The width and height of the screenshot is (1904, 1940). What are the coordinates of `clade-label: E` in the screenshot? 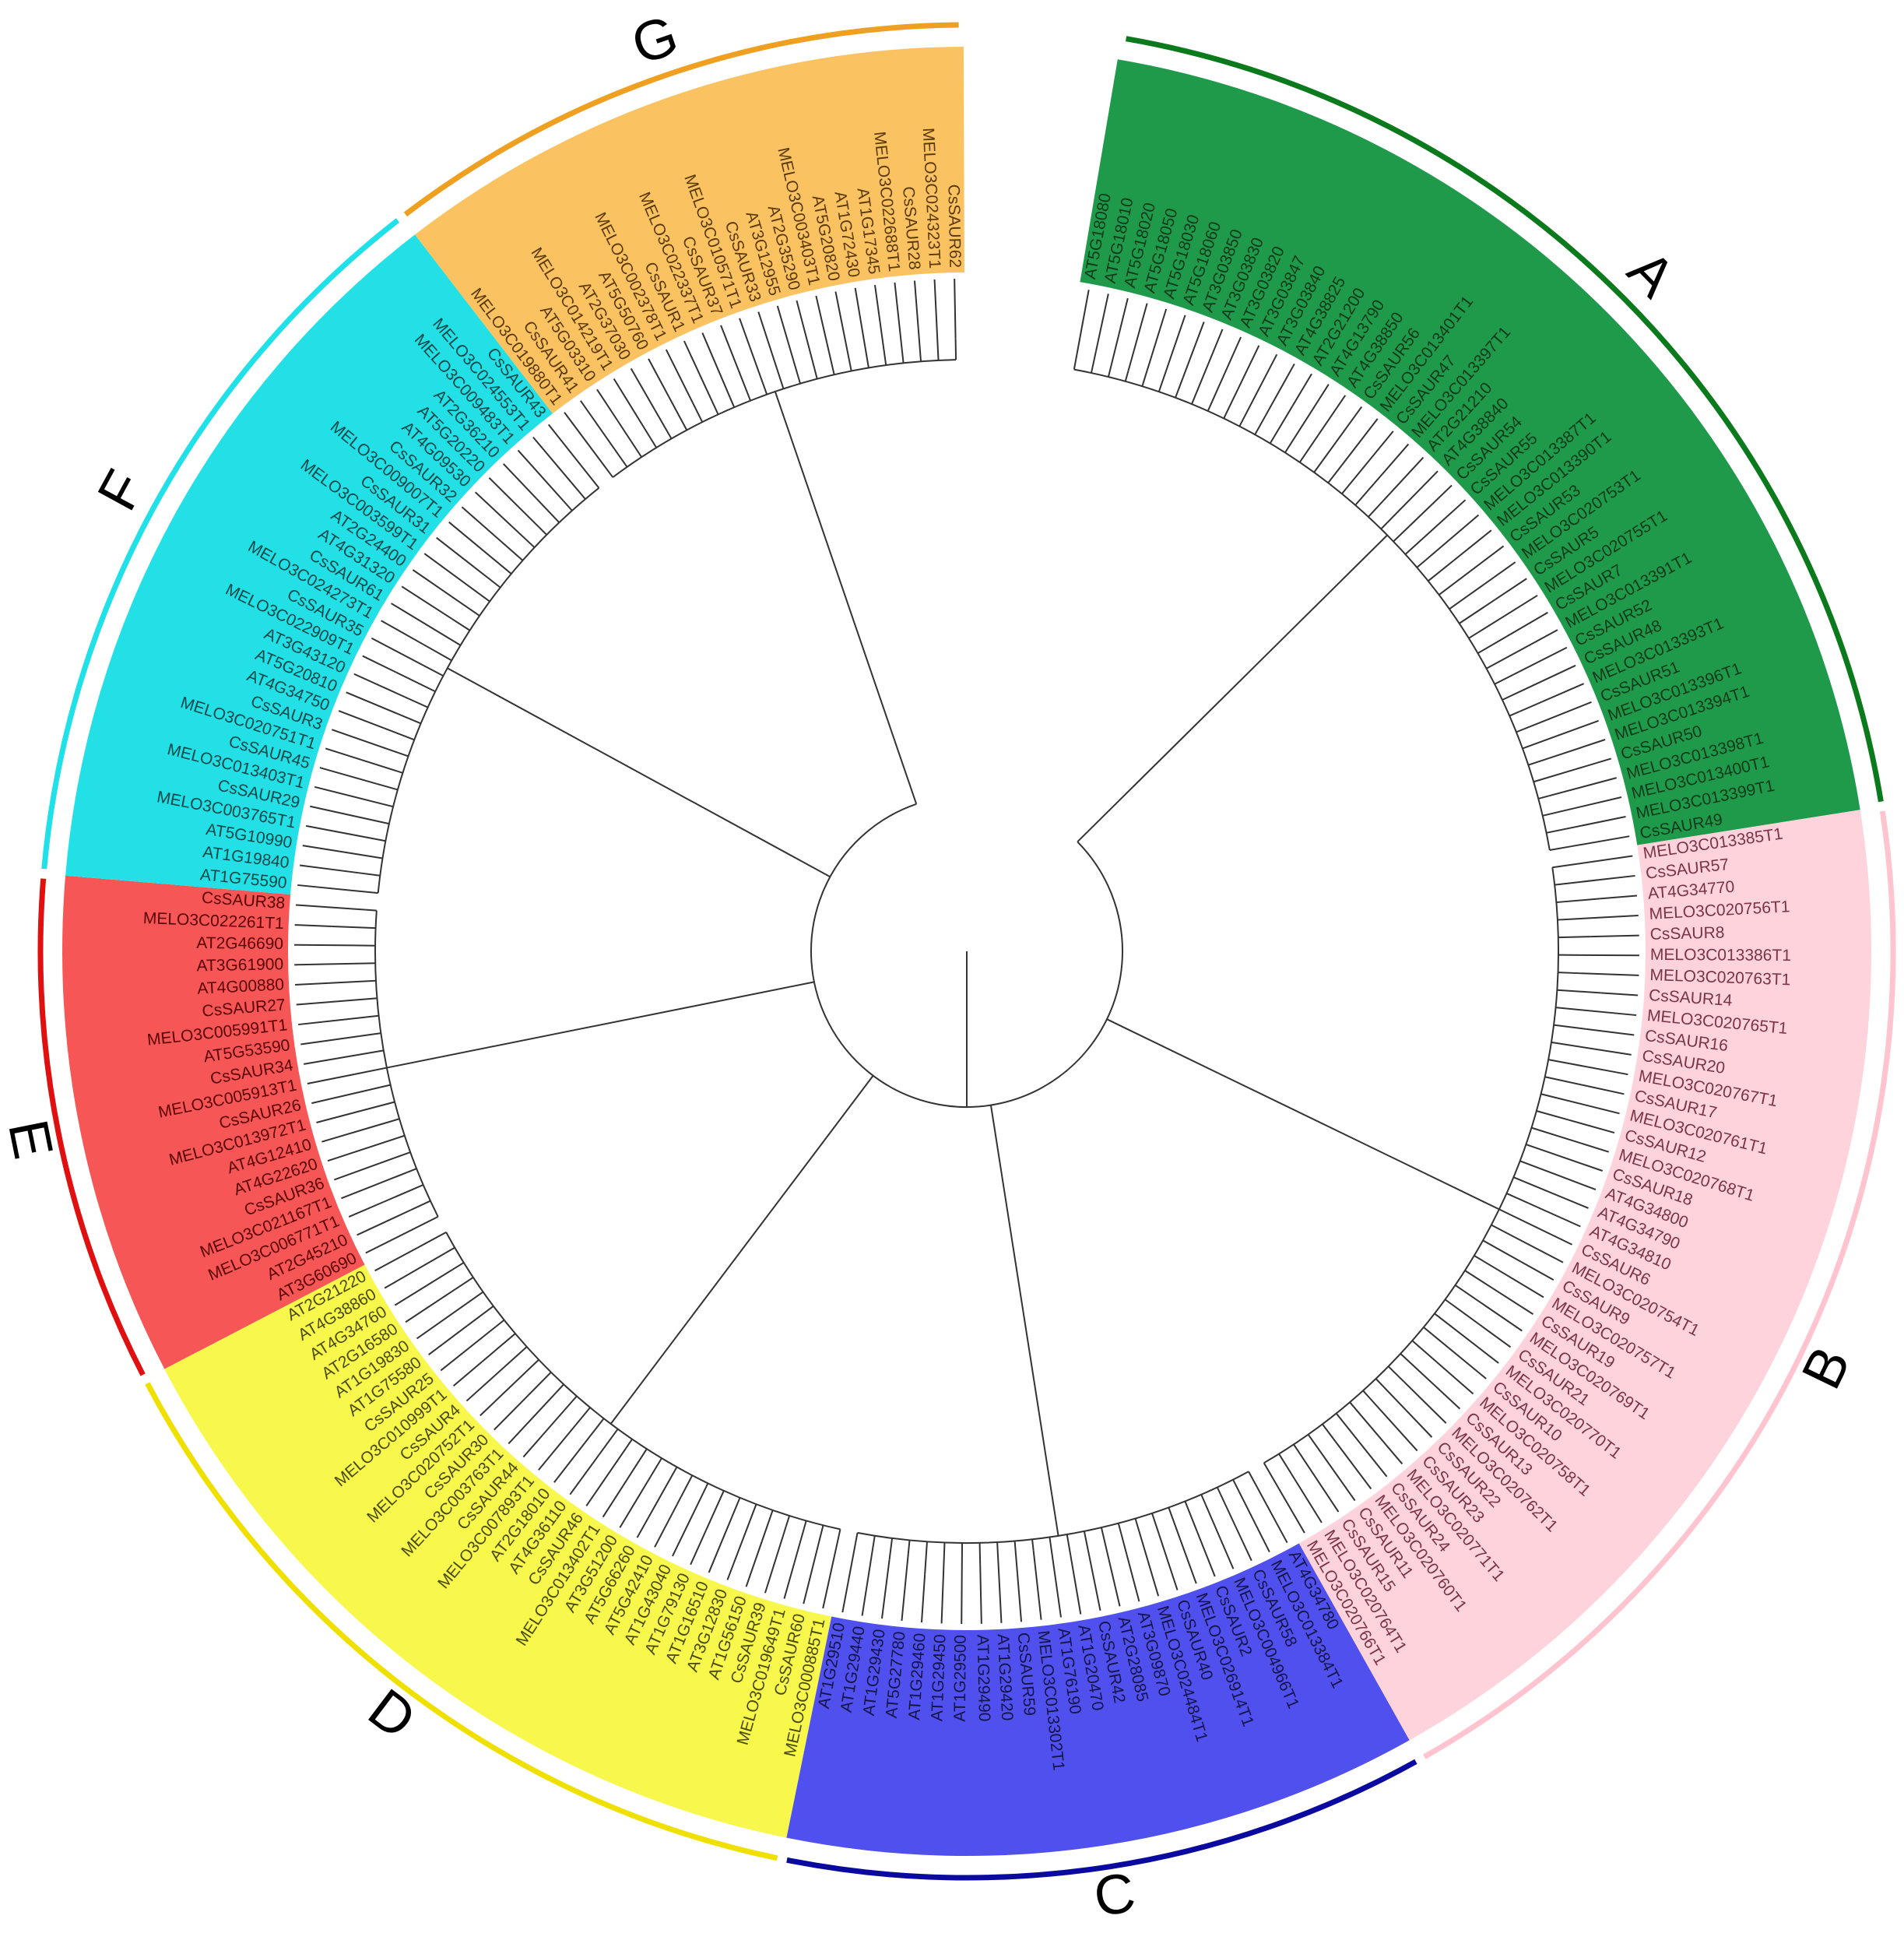 It's located at (33, 1139).